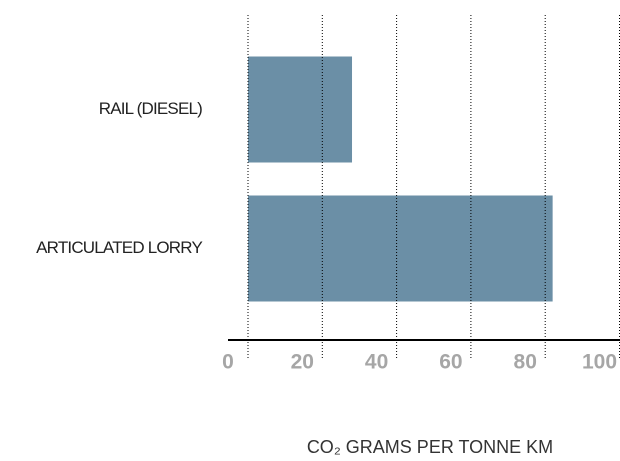  Describe the element at coordinates (376, 362) in the screenshot. I see `x-tick-label: 40` at that location.